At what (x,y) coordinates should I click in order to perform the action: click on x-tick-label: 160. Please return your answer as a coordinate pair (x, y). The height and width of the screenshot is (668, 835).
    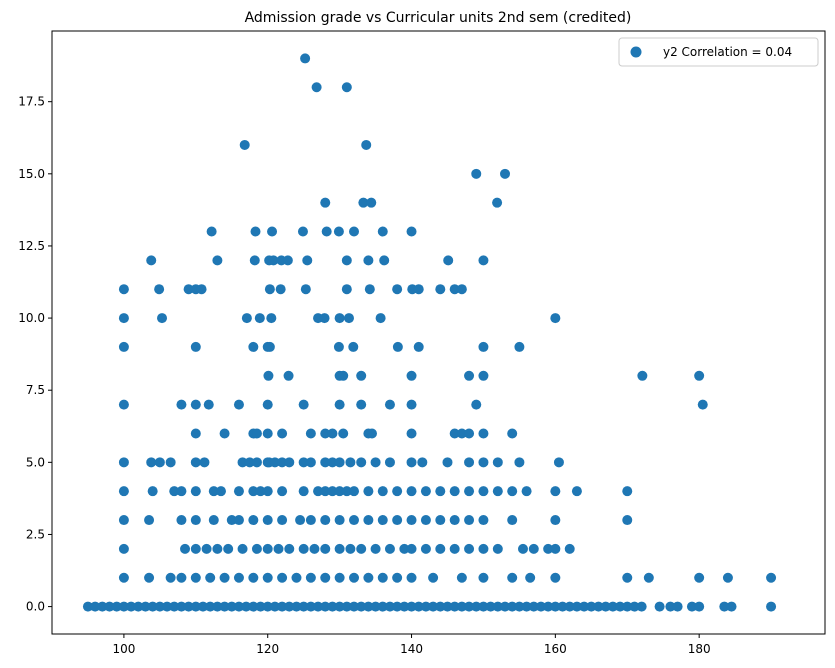
    Looking at the image, I should click on (555, 649).